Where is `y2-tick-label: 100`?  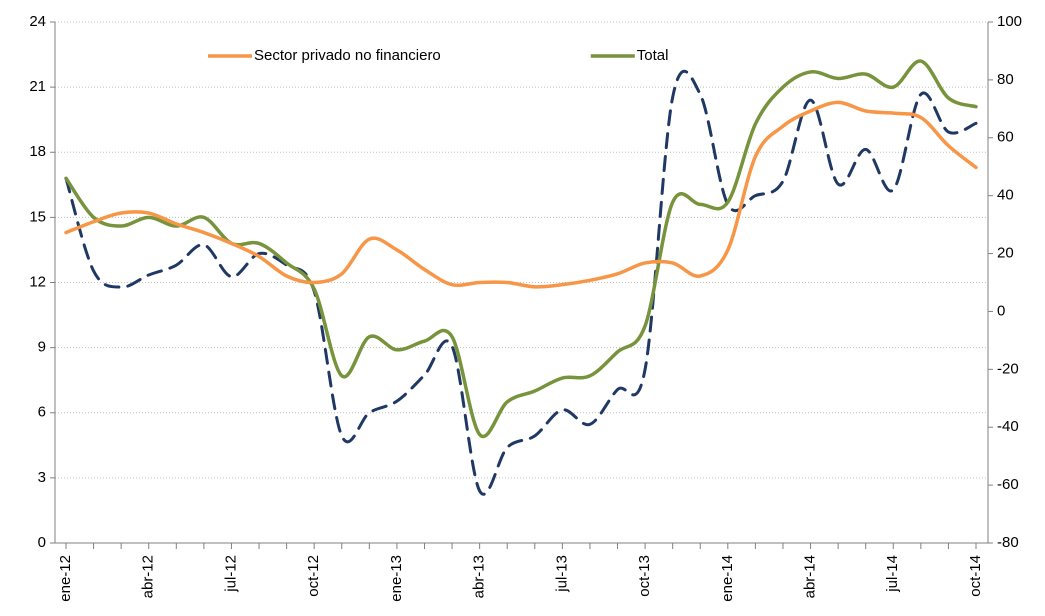 y2-tick-label: 100 is located at coordinates (1009, 21).